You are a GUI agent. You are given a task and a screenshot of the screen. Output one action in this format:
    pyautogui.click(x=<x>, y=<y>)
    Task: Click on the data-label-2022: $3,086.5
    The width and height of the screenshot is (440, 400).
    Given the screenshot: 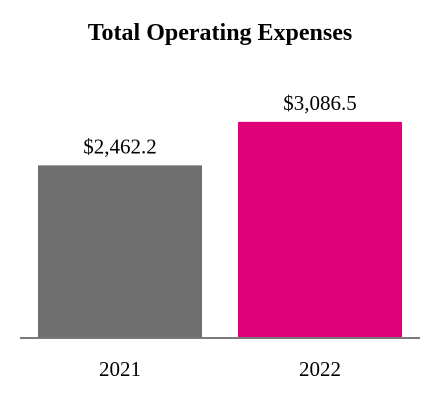 What is the action you would take?
    pyautogui.click(x=320, y=103)
    